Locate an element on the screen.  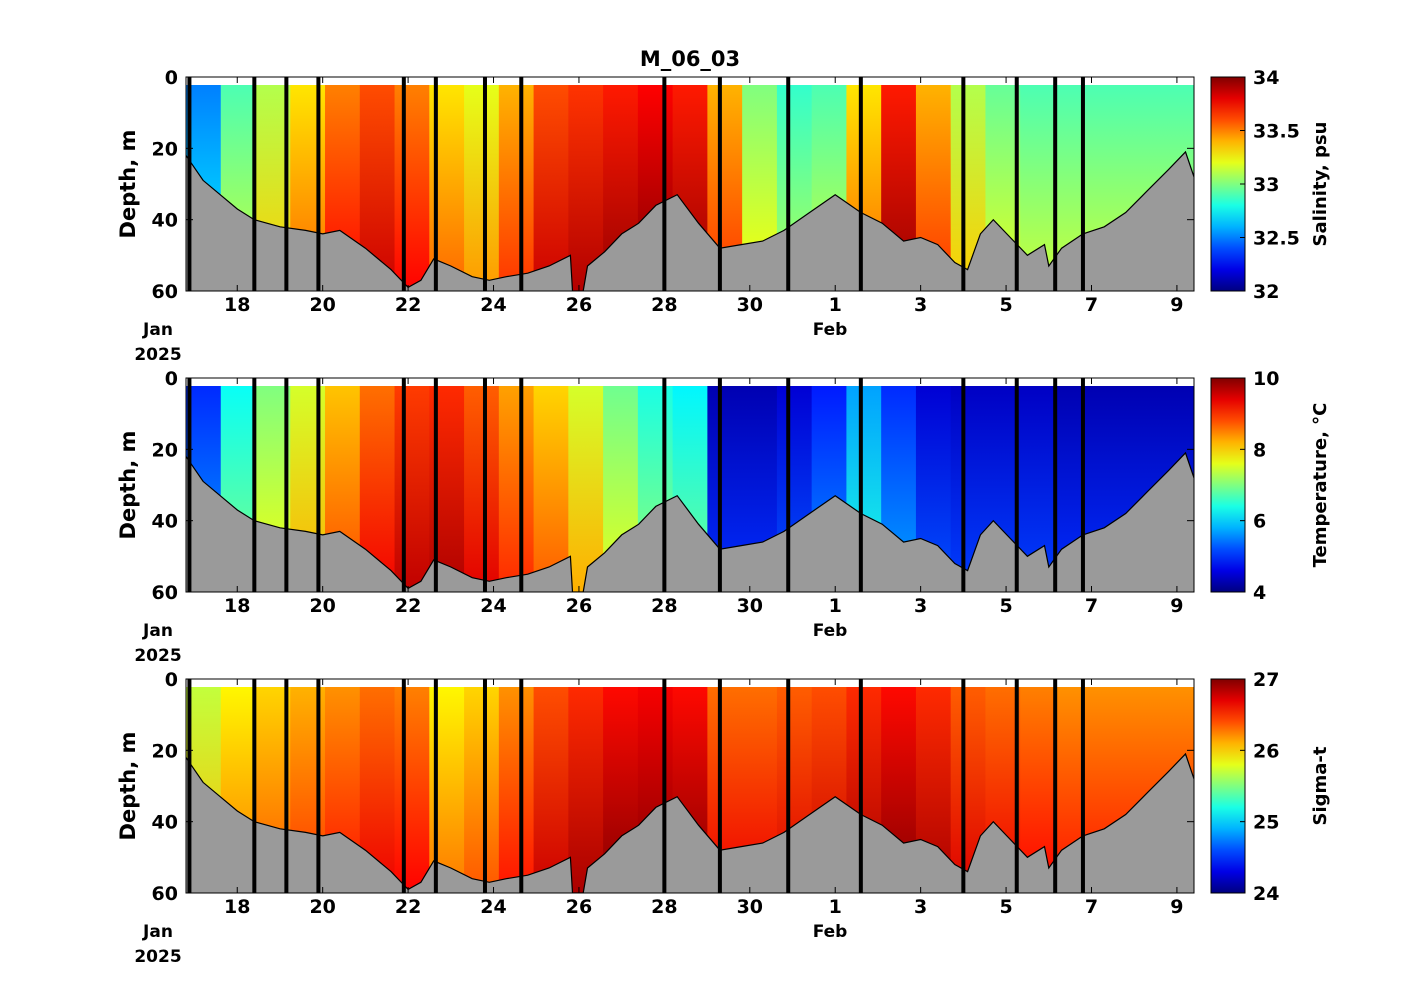
chart-title: M_06_03 is located at coordinates (690, 59).